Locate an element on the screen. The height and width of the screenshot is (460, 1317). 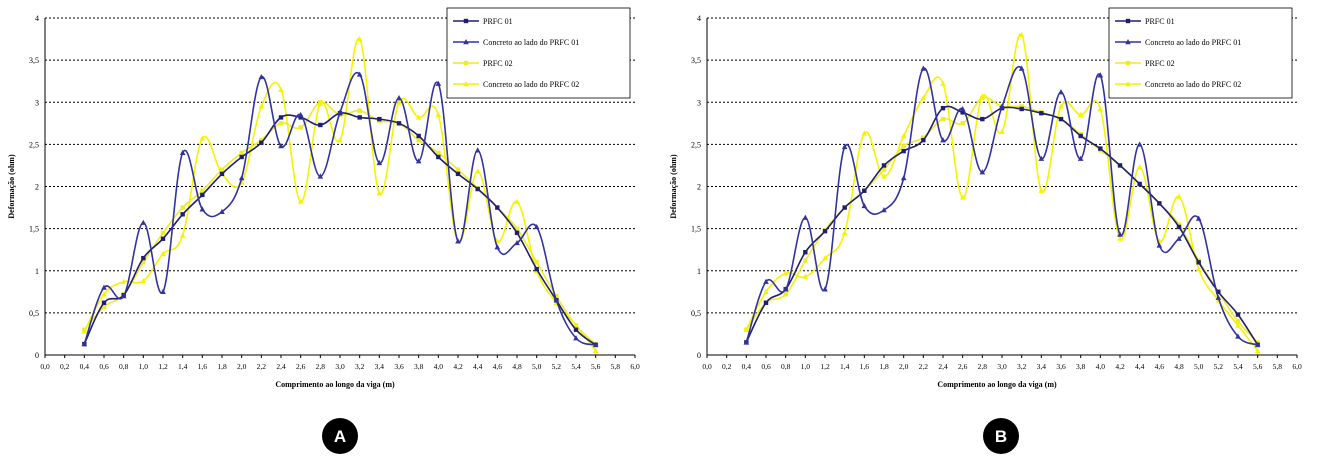
x-tick-label: 5,0 is located at coordinates (537, 366).